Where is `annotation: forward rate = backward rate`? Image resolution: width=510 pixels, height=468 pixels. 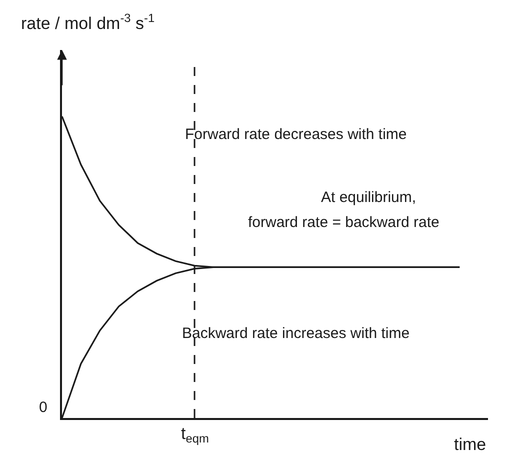
annotation: forward rate = backward rate is located at coordinates (344, 222).